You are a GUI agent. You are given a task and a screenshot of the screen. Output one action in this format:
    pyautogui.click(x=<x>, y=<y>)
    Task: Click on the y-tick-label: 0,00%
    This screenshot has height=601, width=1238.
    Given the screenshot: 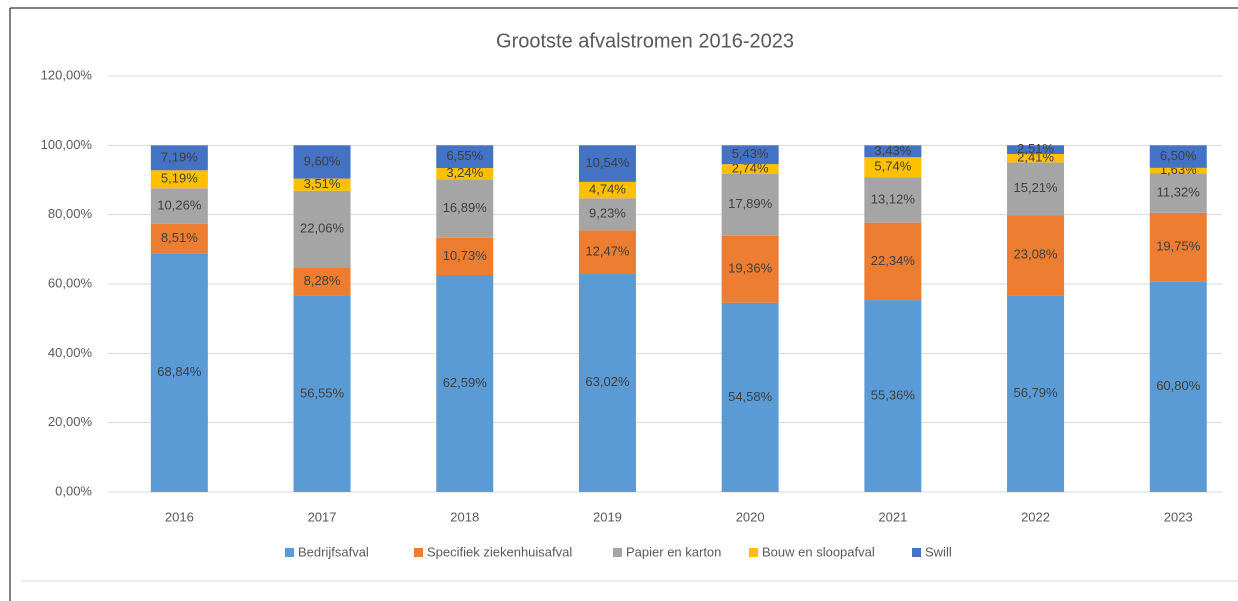 What is the action you would take?
    pyautogui.click(x=73, y=490)
    